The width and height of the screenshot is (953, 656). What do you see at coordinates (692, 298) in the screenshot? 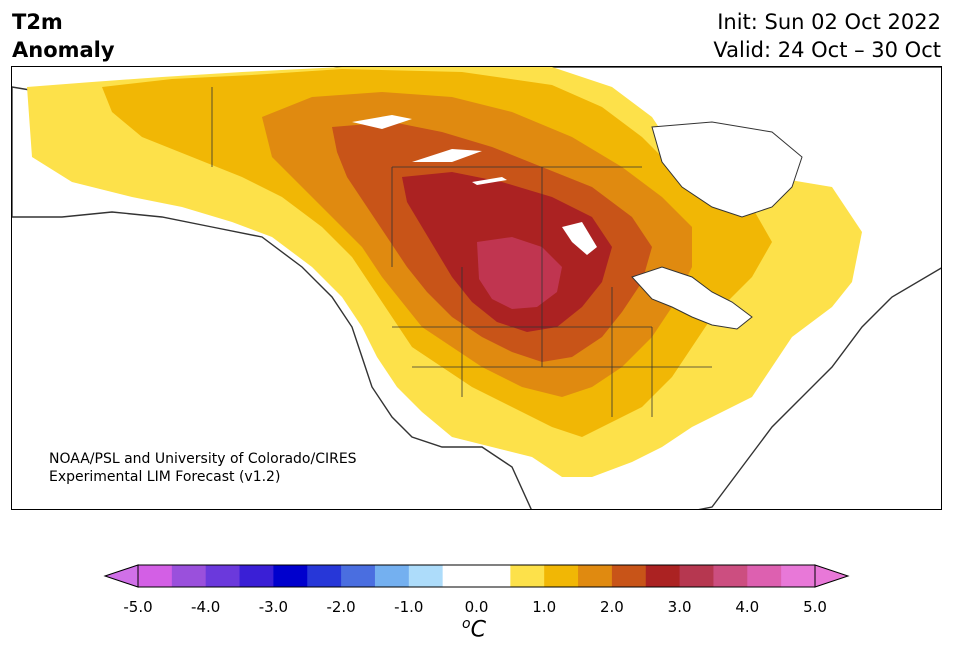
I see `great-lakes` at bounding box center [692, 298].